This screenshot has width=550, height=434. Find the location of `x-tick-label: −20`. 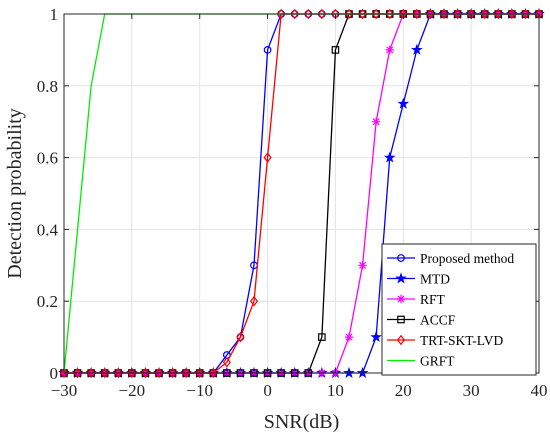

x-tick-label: −20 is located at coordinates (132, 390).